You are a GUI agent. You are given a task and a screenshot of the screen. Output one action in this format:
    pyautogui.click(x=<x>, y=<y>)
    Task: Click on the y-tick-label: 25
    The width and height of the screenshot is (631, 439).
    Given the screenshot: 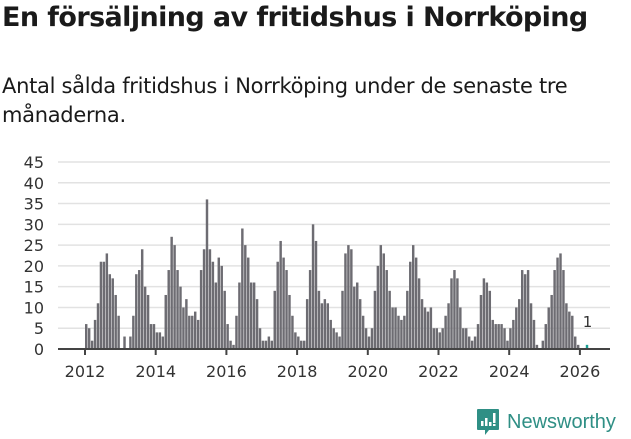 What is the action you would take?
    pyautogui.click(x=34, y=245)
    